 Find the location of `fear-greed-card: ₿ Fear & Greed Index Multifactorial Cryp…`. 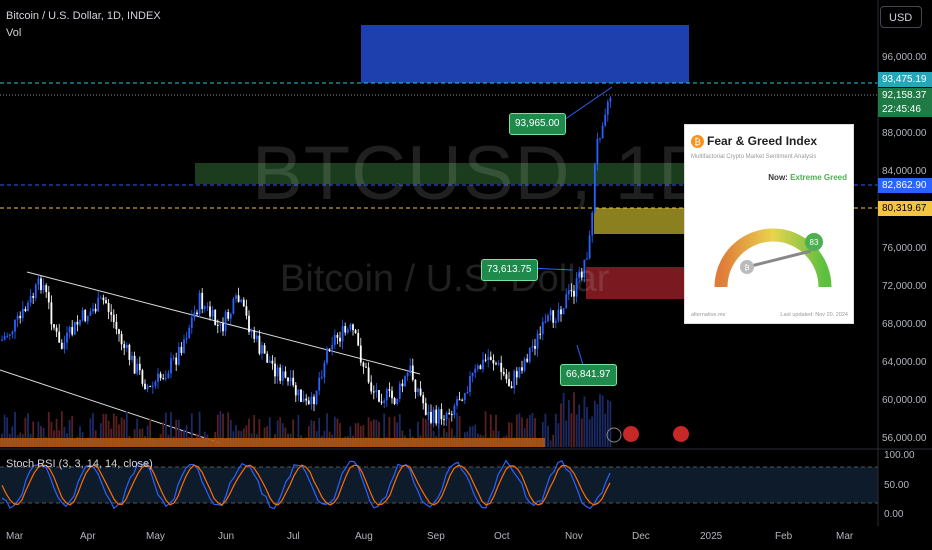

fear-greed-card: ₿ Fear & Greed Index Multifactorial Cryp… is located at coordinates (769, 224).